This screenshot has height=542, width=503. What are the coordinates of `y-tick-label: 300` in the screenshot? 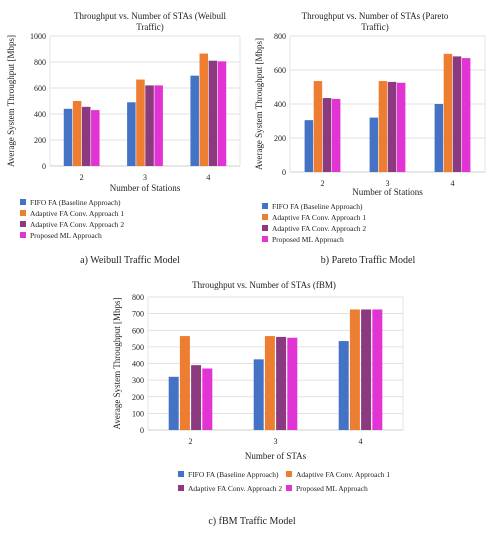 It's located at (138, 380).